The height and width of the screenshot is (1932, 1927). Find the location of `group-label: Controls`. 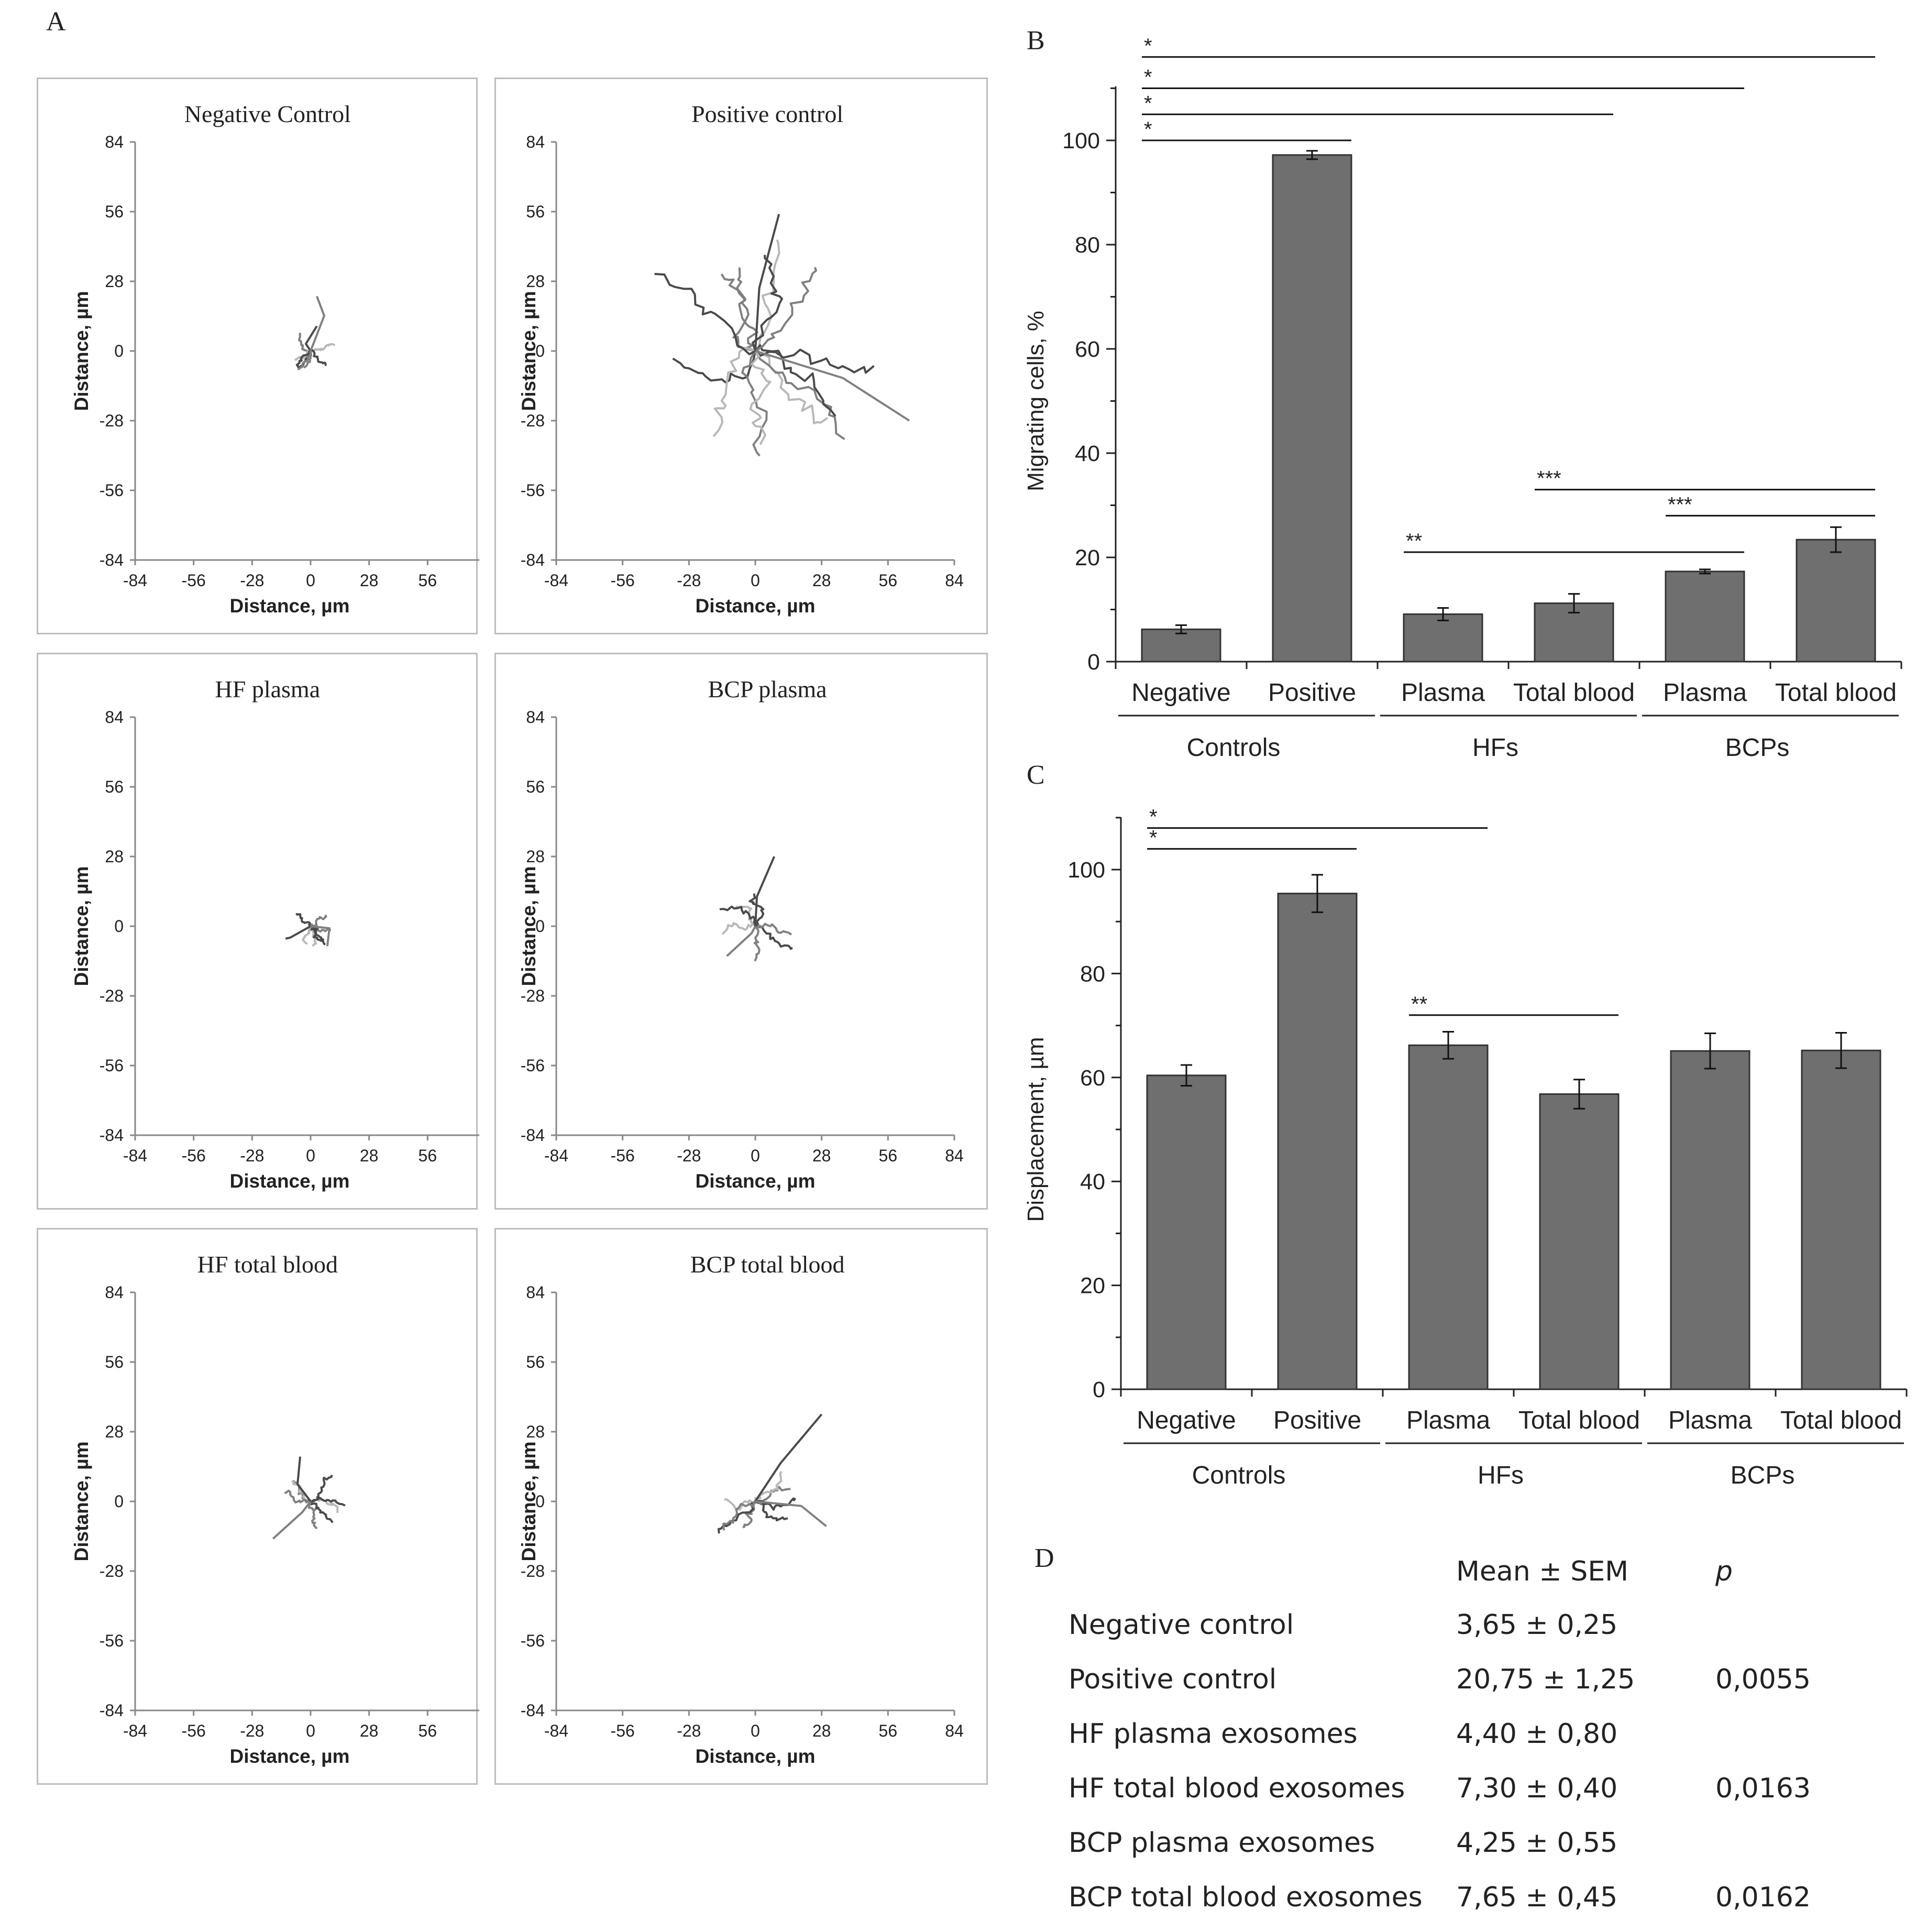

group-label: Controls is located at coordinates (1239, 1476).